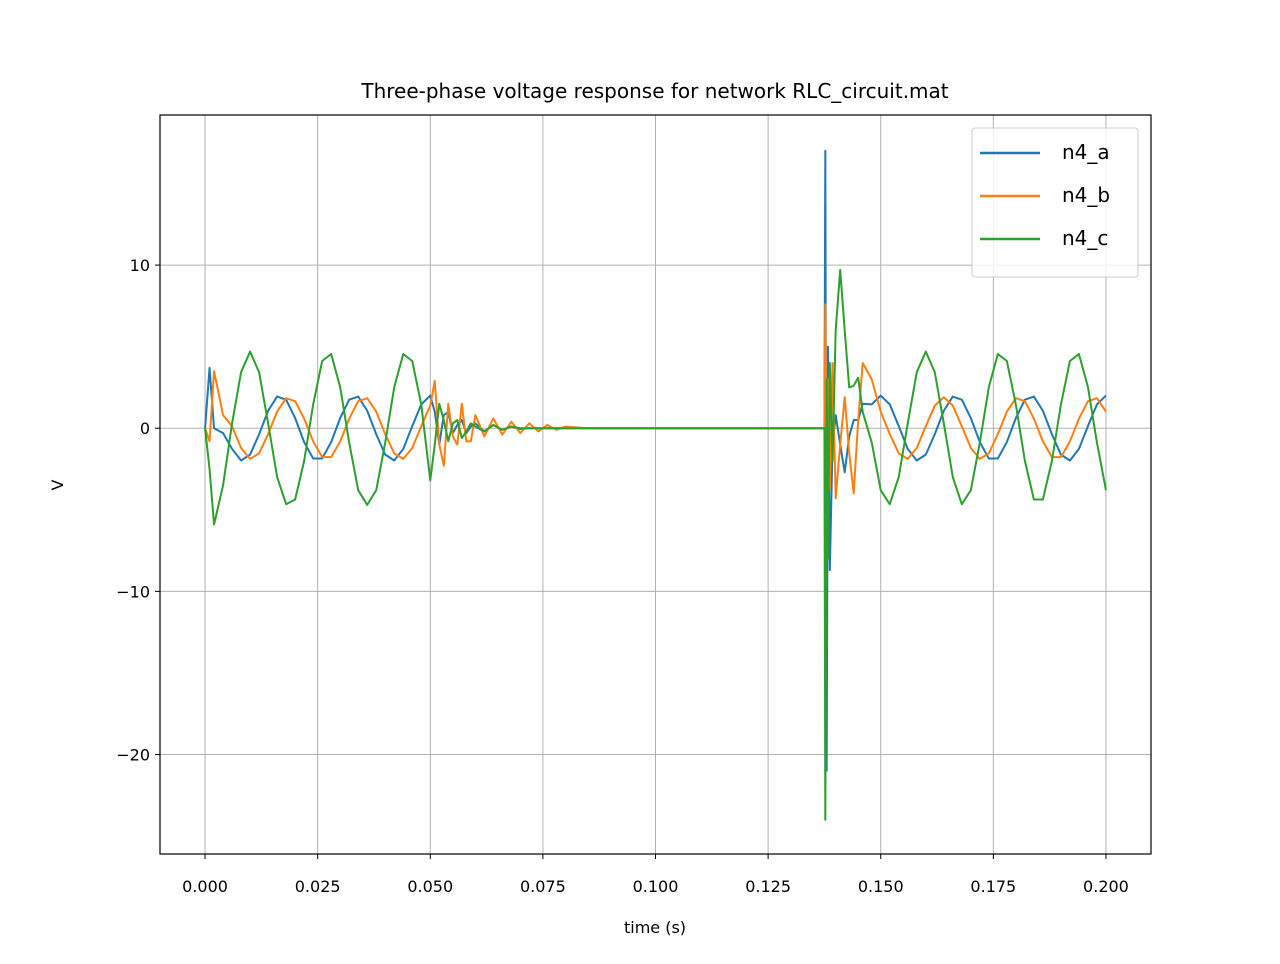 The image size is (1280, 964). Describe the element at coordinates (543, 886) in the screenshot. I see `x-tick-label: 0.075` at that location.